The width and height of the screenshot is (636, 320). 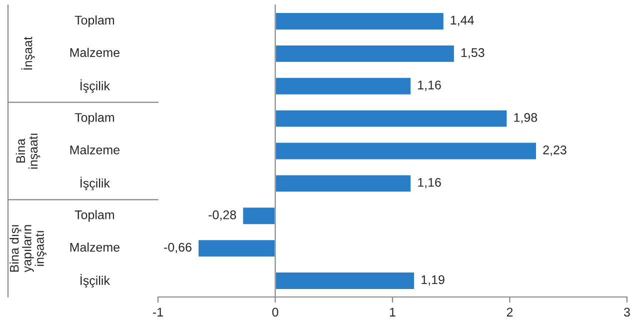 What do you see at coordinates (509, 312) in the screenshot?
I see `x-tick-label: 2` at bounding box center [509, 312].